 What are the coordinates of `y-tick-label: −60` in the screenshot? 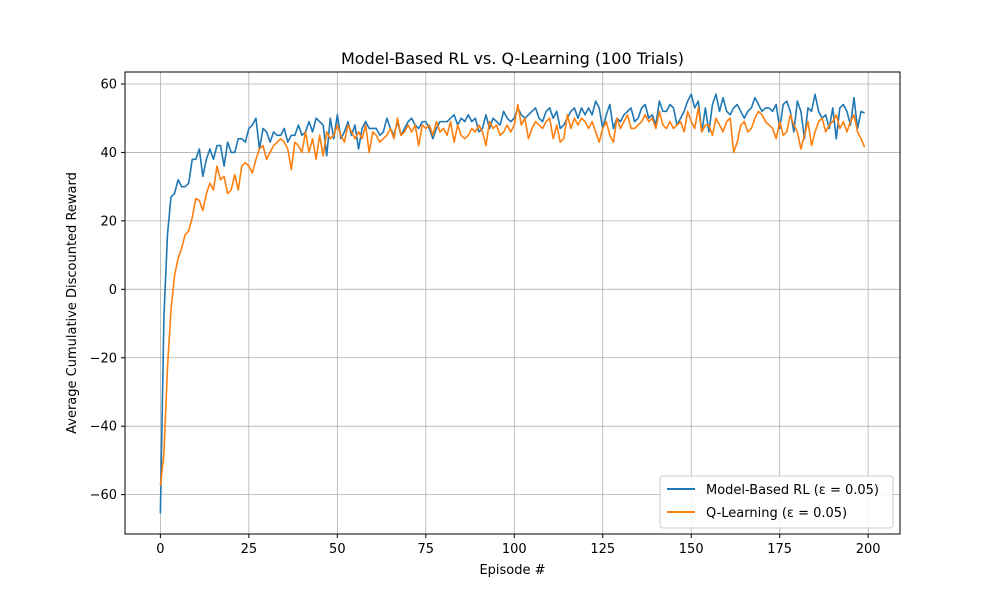 It's located at (103, 495).